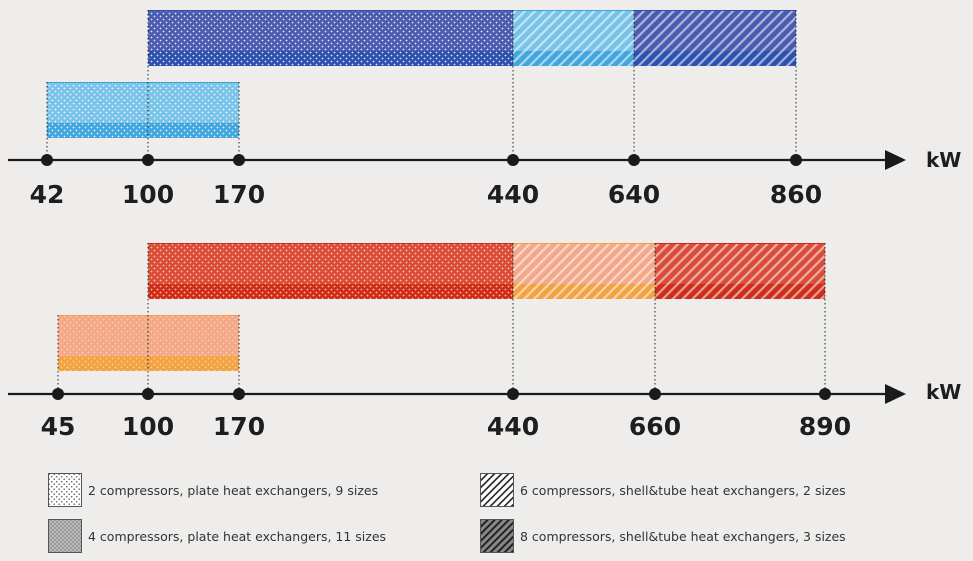 This screenshot has width=973, height=561. What do you see at coordinates (497, 536) in the screenshot?
I see `dark-stripes-swatch-icon` at bounding box center [497, 536].